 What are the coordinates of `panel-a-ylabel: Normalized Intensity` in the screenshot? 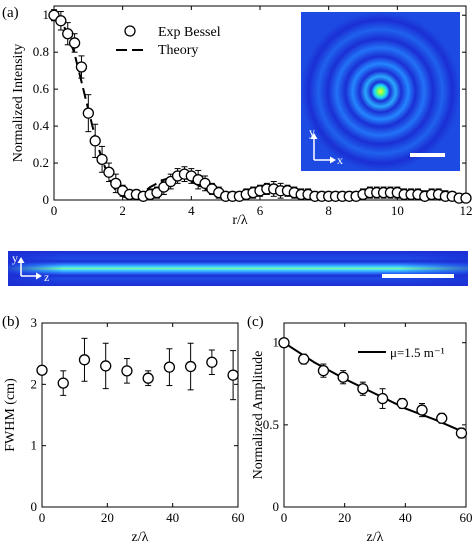 It's located at (18, 103).